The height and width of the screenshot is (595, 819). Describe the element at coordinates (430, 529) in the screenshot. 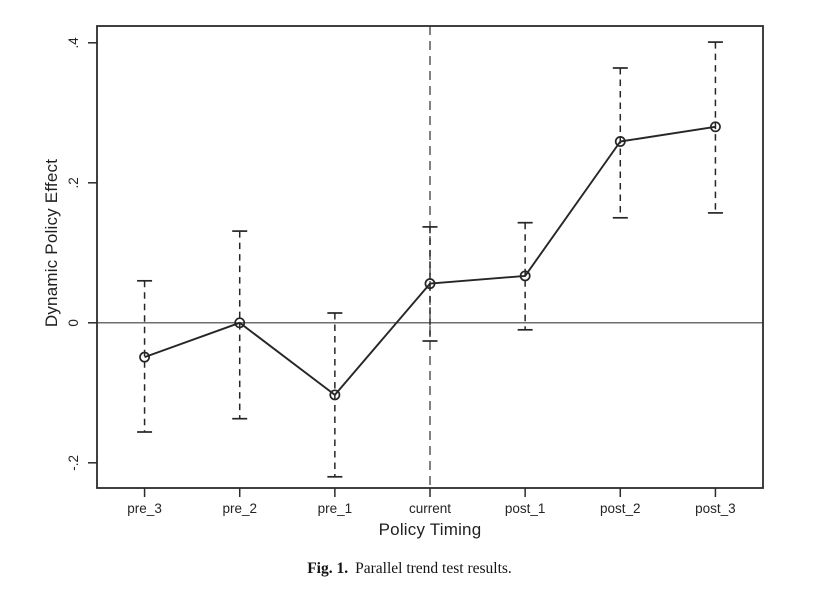

I see `x-axis-title: Policy Timing` at that location.